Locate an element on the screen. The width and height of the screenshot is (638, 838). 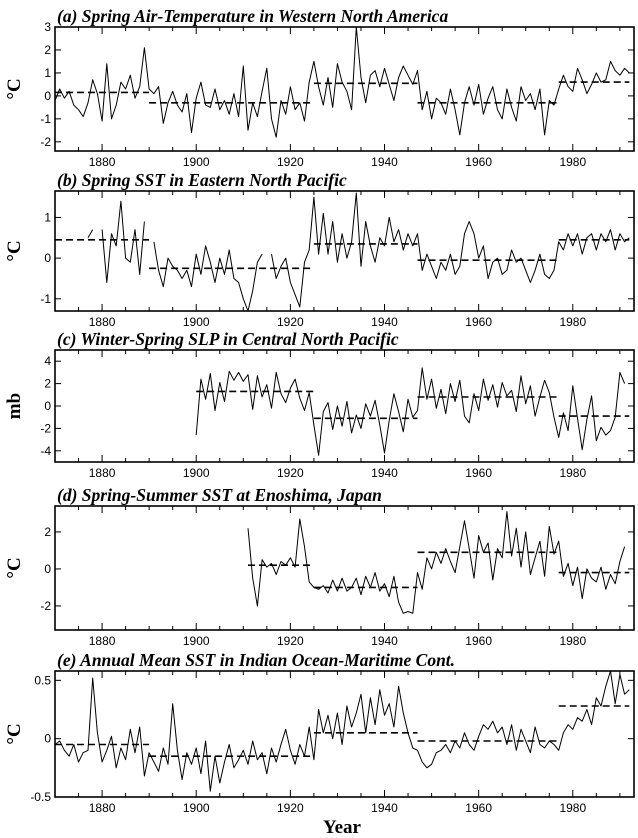
x-axis-label: Year is located at coordinates (342, 827).